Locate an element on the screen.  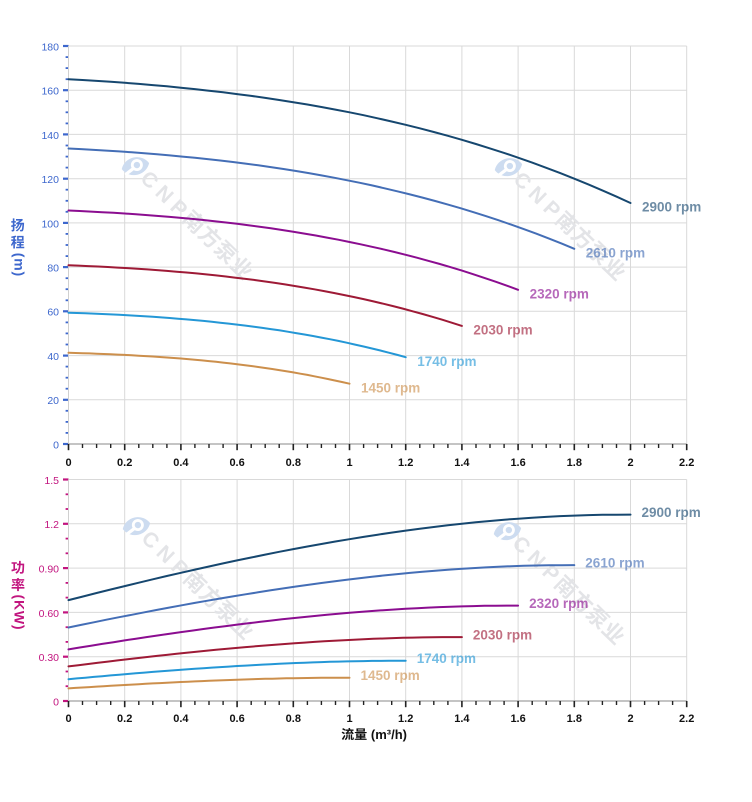
svg-text: 0.90 is located at coordinates (49, 570).